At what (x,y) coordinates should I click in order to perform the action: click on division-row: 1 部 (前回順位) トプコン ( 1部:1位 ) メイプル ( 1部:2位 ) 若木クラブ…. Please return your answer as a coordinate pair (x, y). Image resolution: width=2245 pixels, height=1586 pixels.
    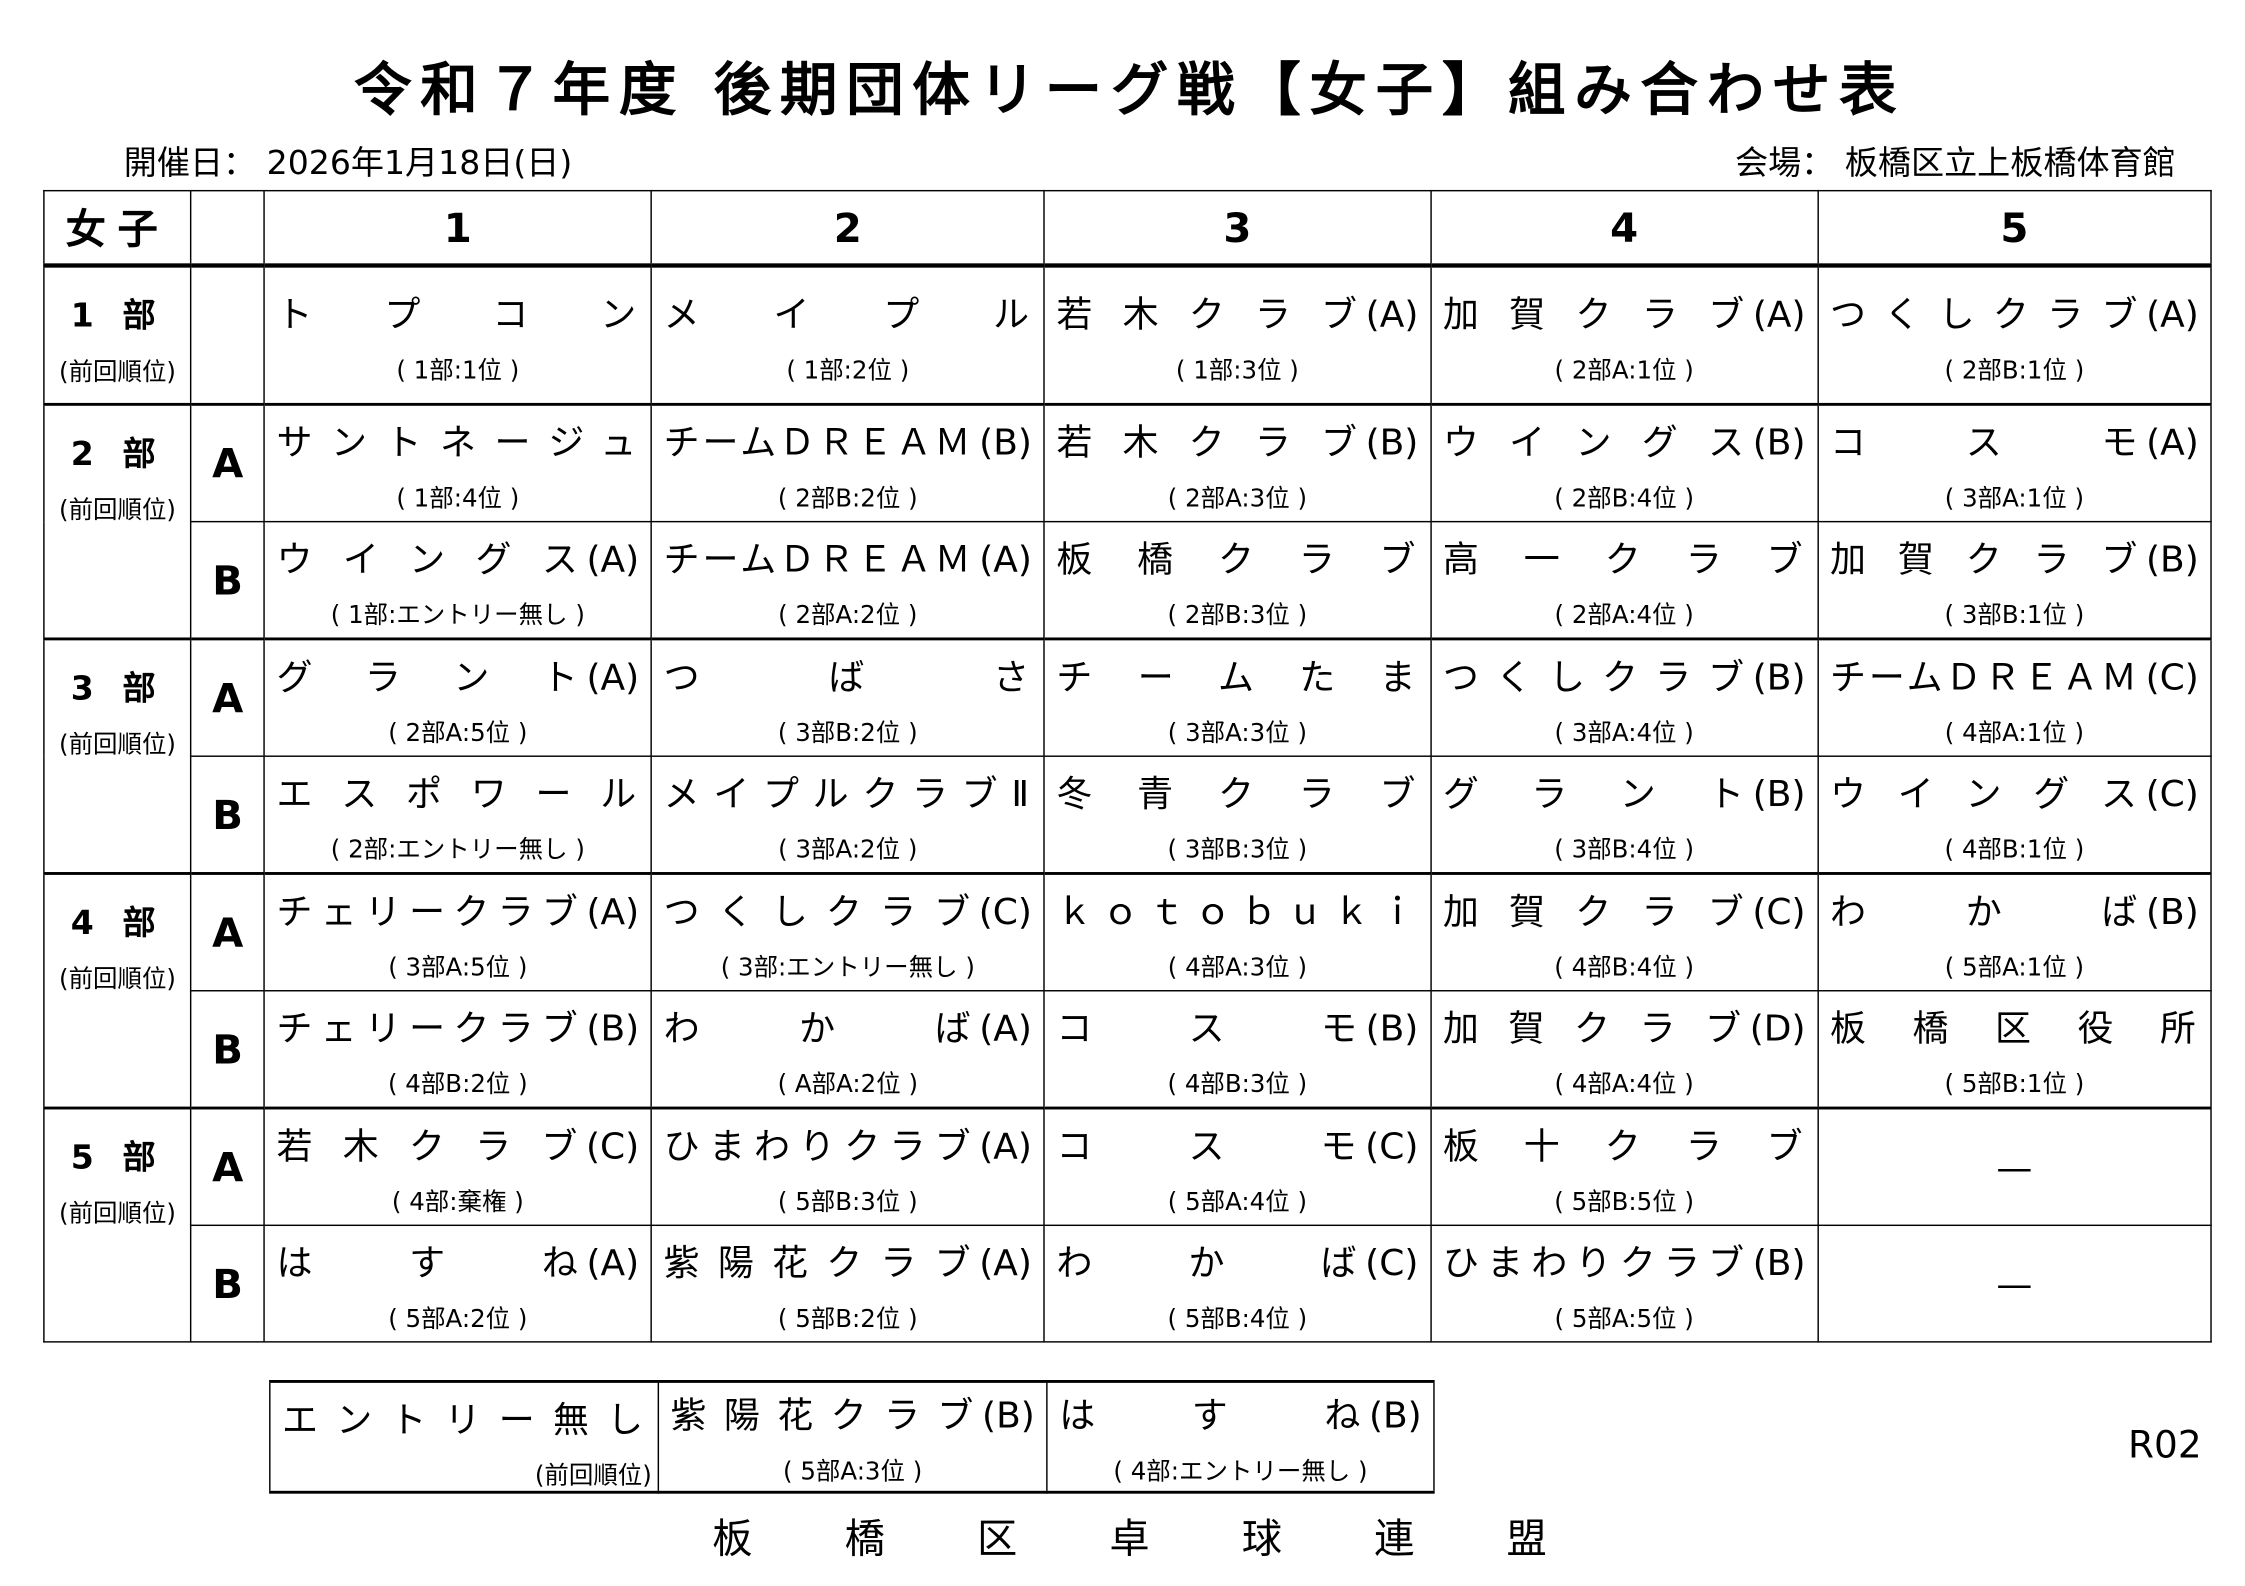
    Looking at the image, I should click on (1127, 335).